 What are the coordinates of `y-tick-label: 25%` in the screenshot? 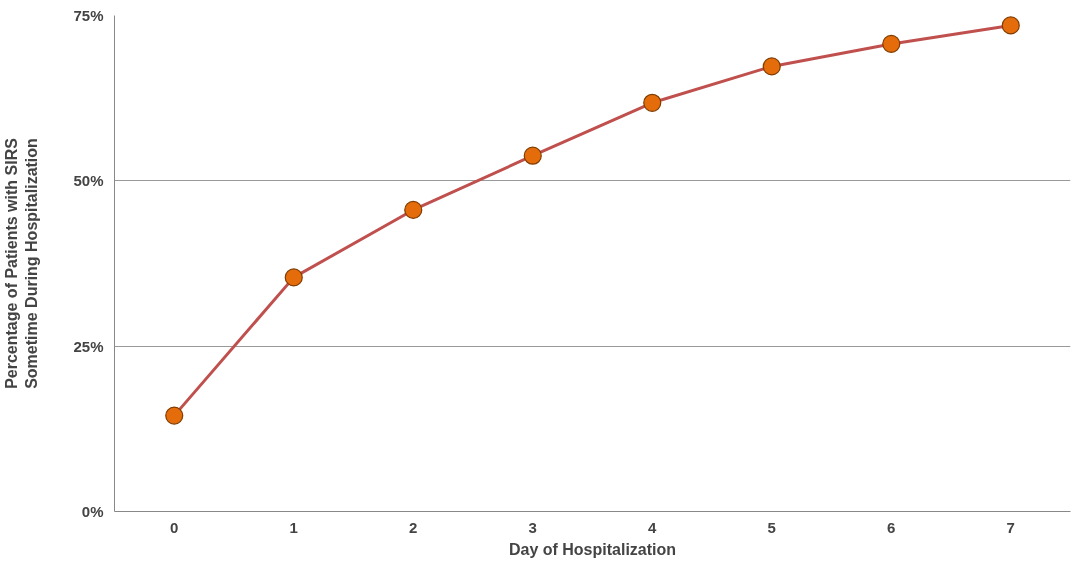 It's located at (88, 346).